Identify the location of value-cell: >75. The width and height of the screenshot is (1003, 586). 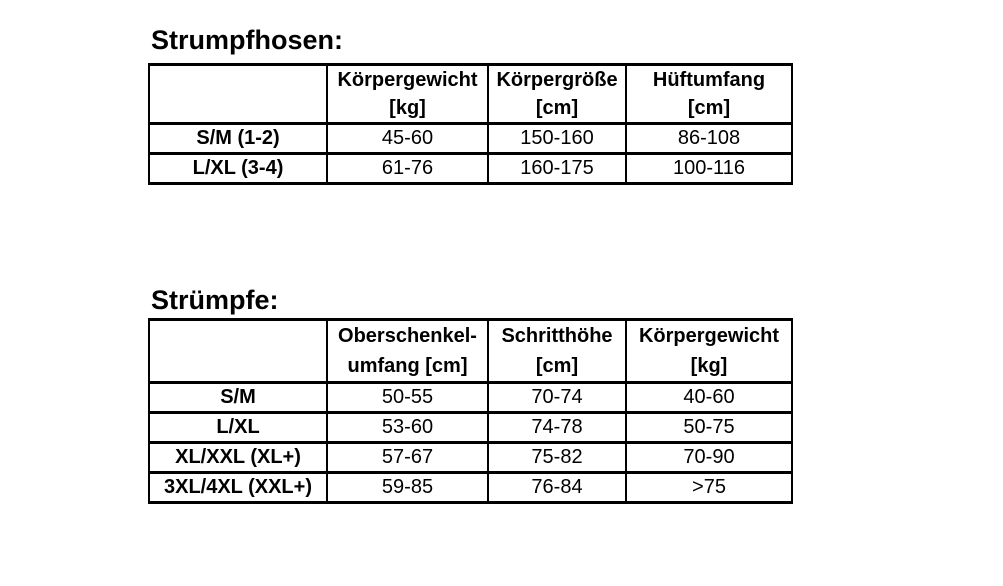
(709, 487).